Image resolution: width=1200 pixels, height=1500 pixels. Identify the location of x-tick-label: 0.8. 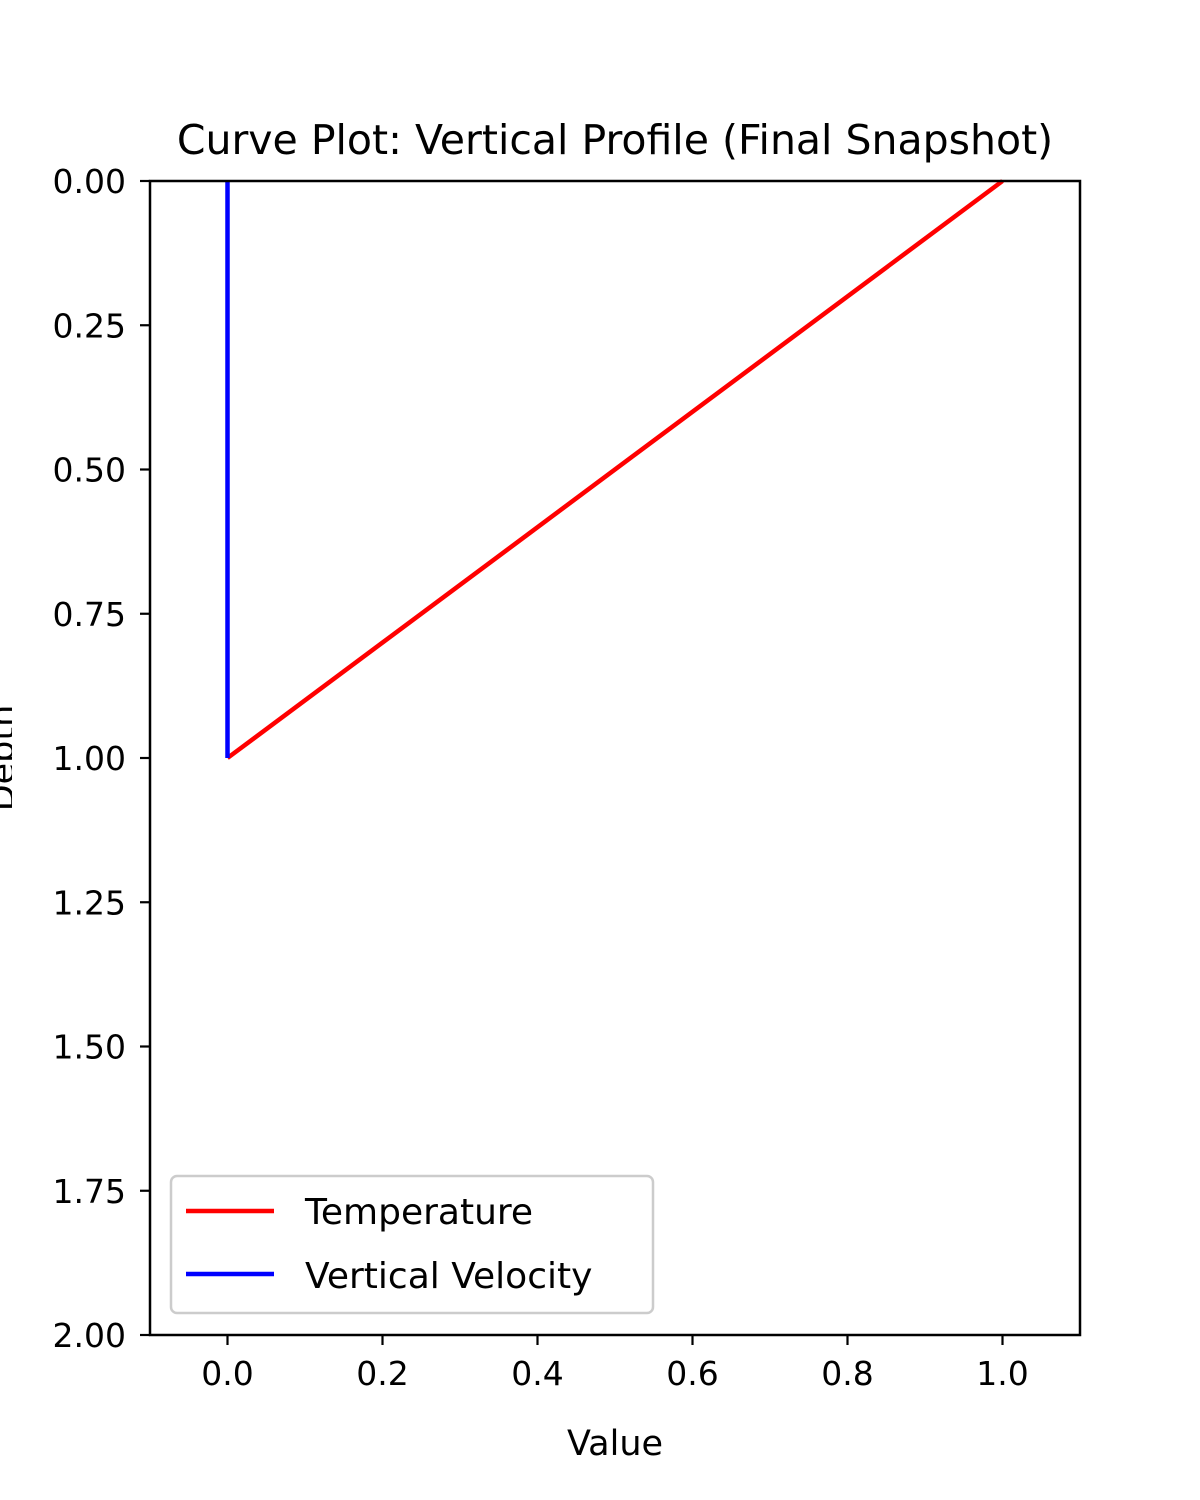
(847, 1373).